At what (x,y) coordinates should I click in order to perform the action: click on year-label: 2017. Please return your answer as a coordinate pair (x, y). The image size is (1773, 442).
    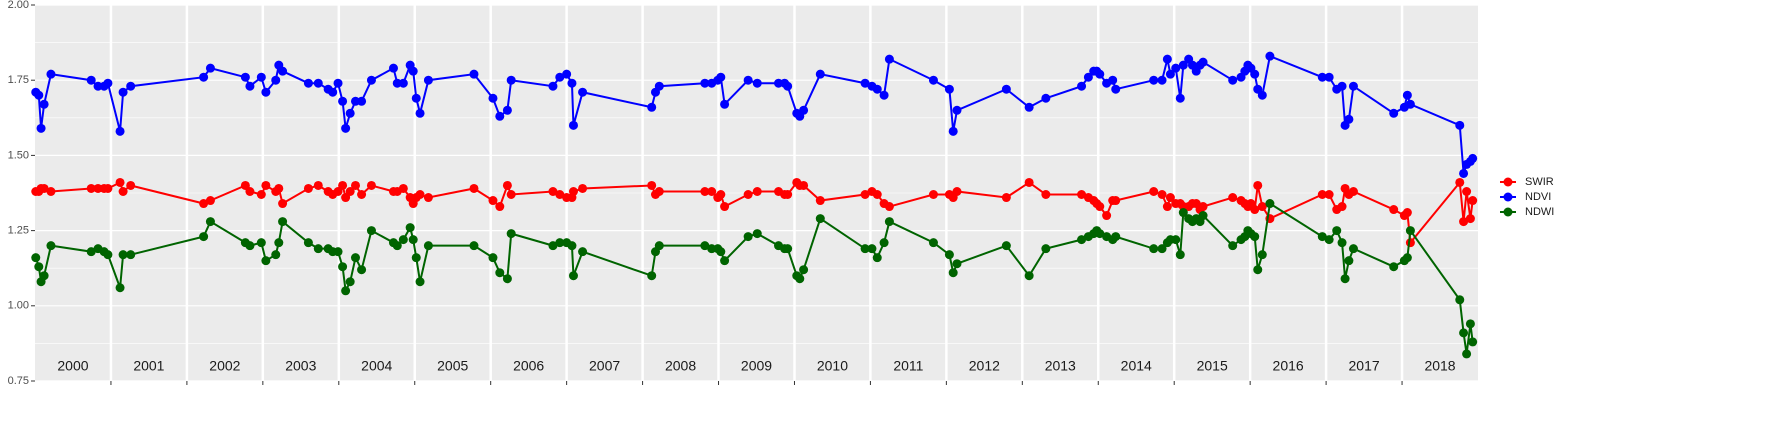
    Looking at the image, I should click on (1364, 366).